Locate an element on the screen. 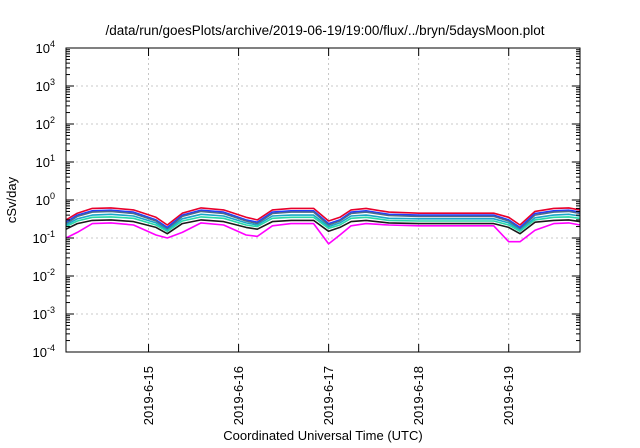 This screenshot has width=640, height=448. y-tick-exponent: 0 is located at coordinates (52, 196).